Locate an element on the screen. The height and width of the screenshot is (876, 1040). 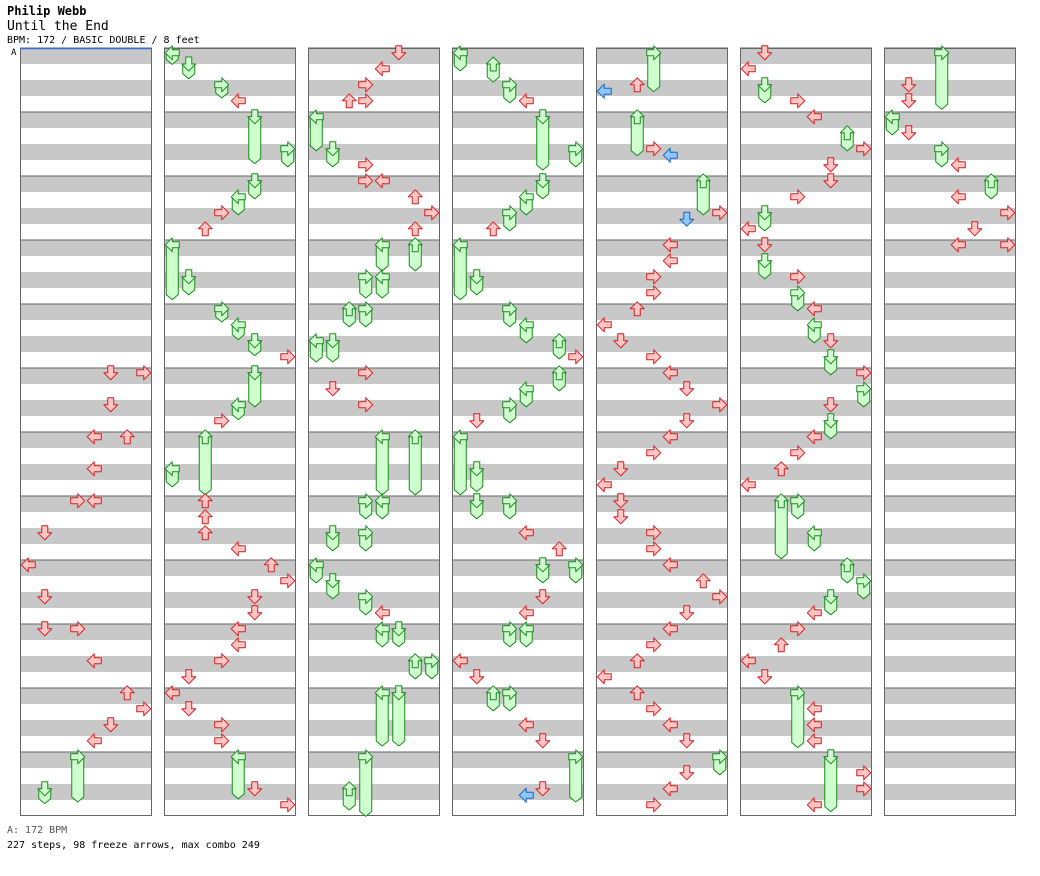
chart-column is located at coordinates (374, 431).